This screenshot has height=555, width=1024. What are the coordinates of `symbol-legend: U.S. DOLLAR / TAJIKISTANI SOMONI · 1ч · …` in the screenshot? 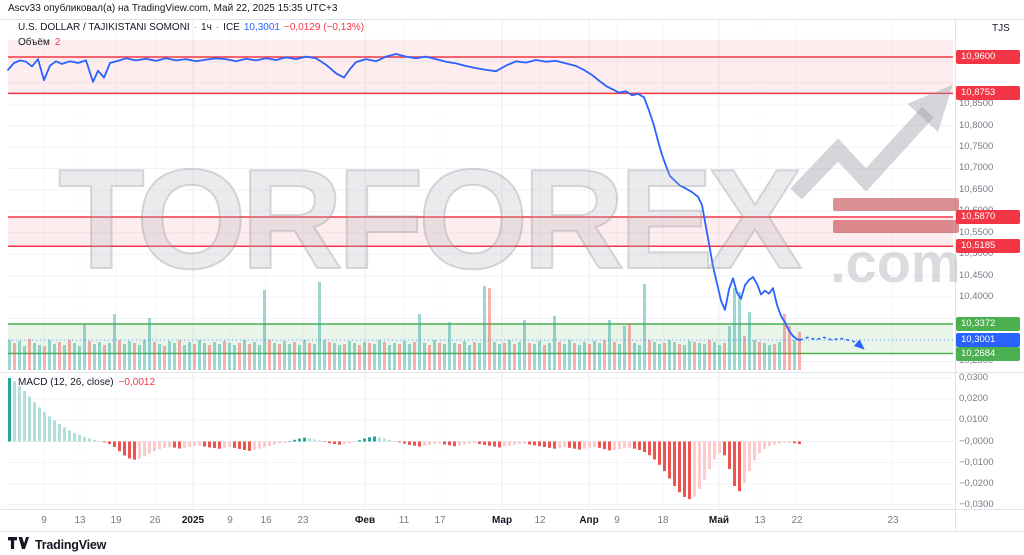 It's located at (191, 27).